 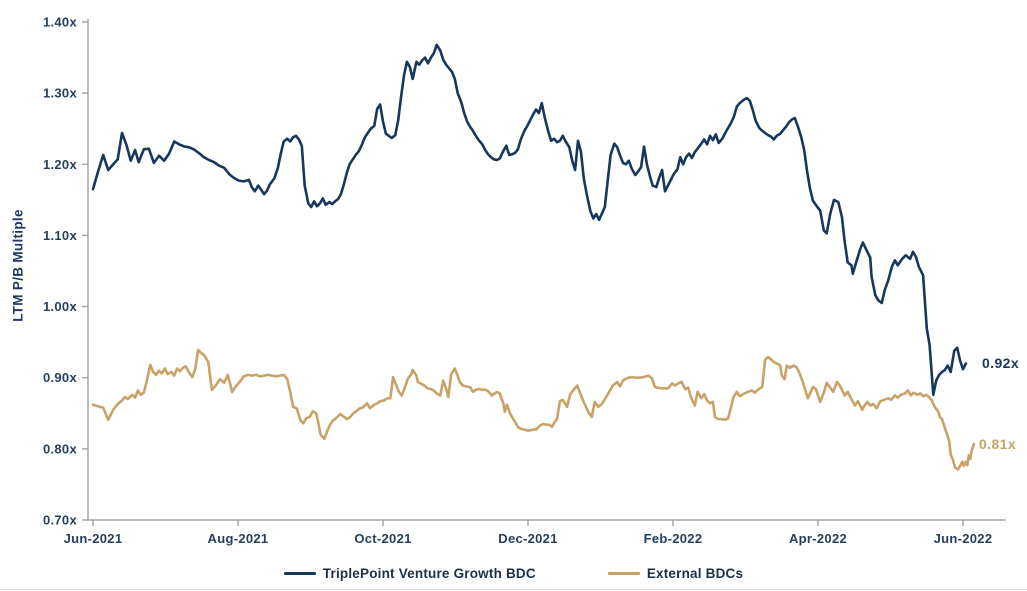 I want to click on y-tick-label: 1.40x, so click(x=60, y=22).